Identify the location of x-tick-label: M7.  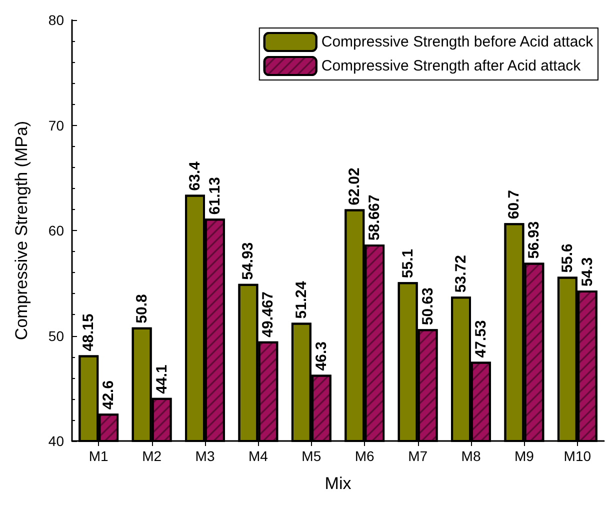
(418, 456).